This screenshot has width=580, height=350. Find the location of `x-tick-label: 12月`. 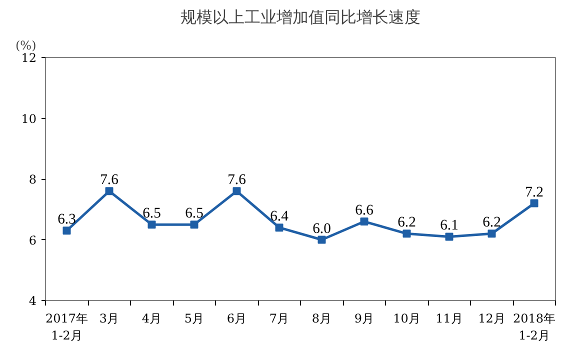

x-tick-label: 12月 is located at coordinates (492, 319).